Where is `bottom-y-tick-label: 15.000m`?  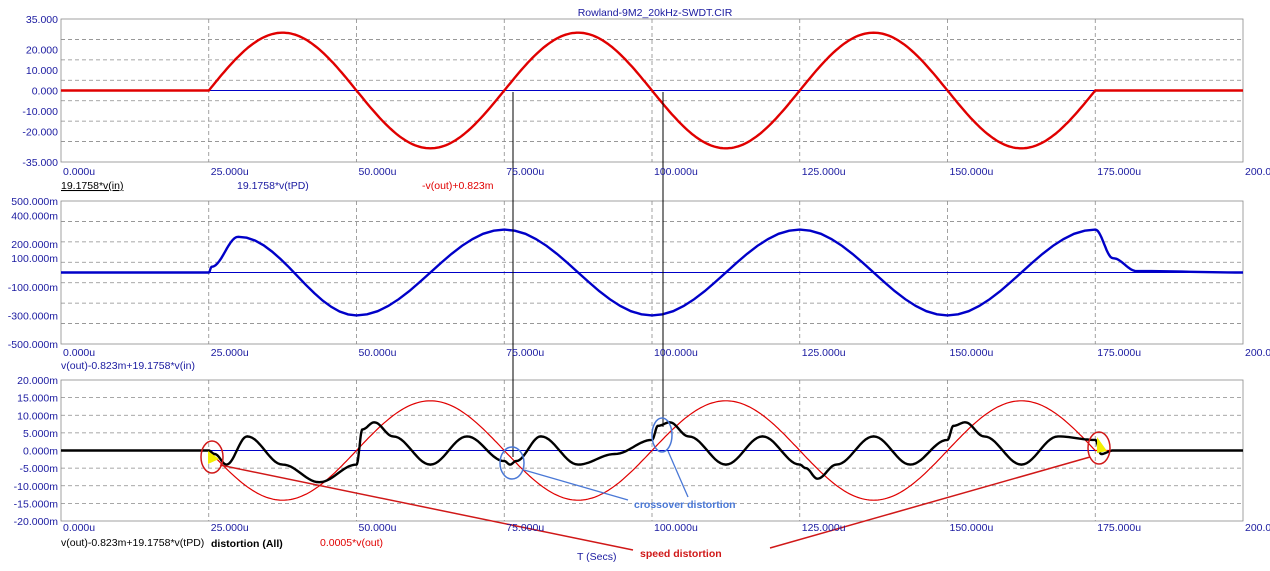
bottom-y-tick-label: 15.000m is located at coordinates (37, 399).